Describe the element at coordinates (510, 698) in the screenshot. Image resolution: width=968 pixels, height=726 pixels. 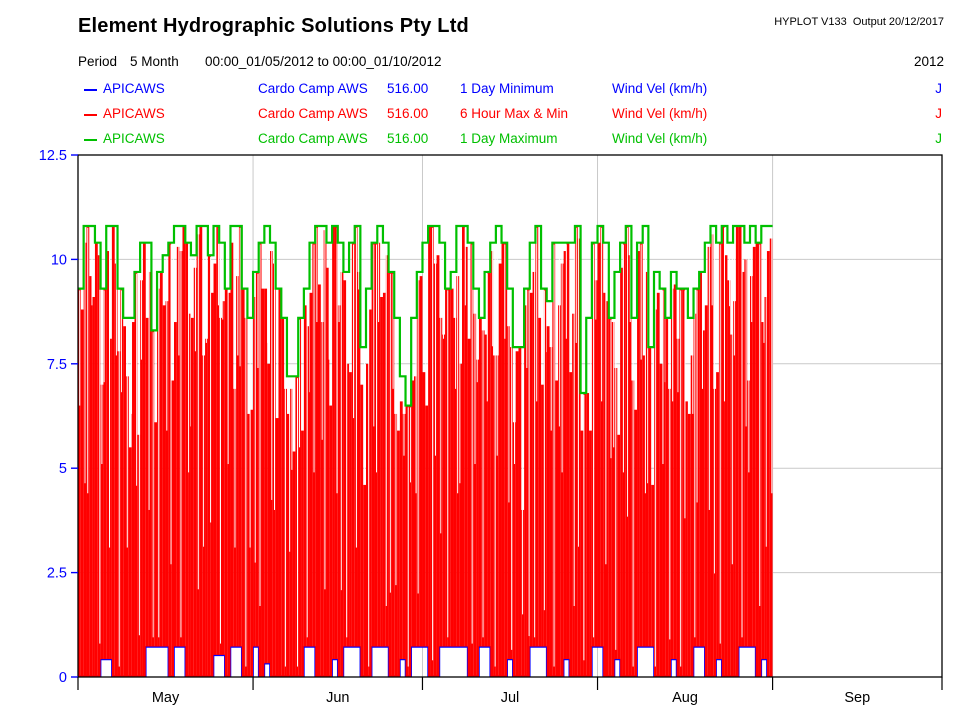
I see `x-axis-month-label: Jul` at that location.